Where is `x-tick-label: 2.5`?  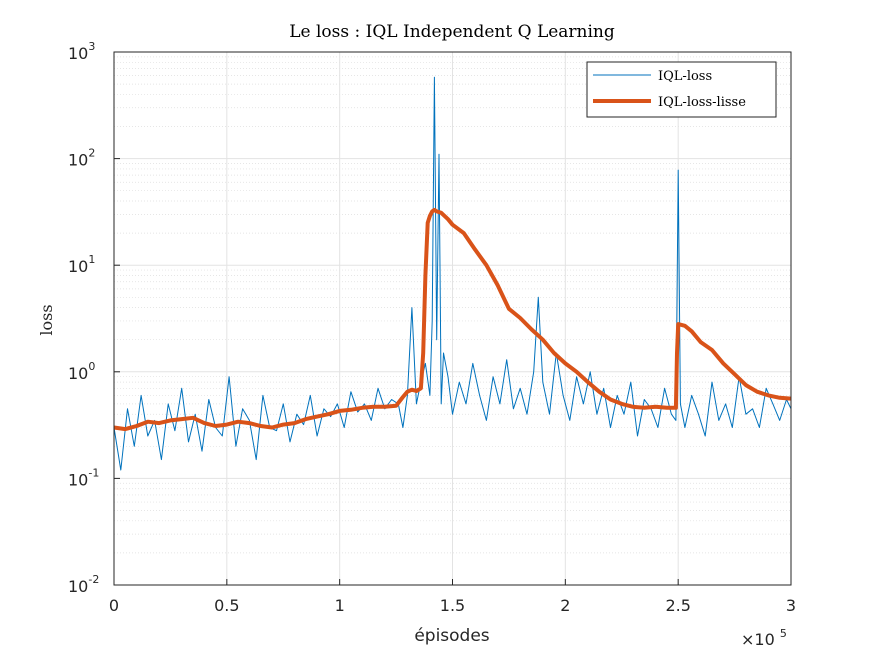 x-tick-label: 2.5 is located at coordinates (677, 605).